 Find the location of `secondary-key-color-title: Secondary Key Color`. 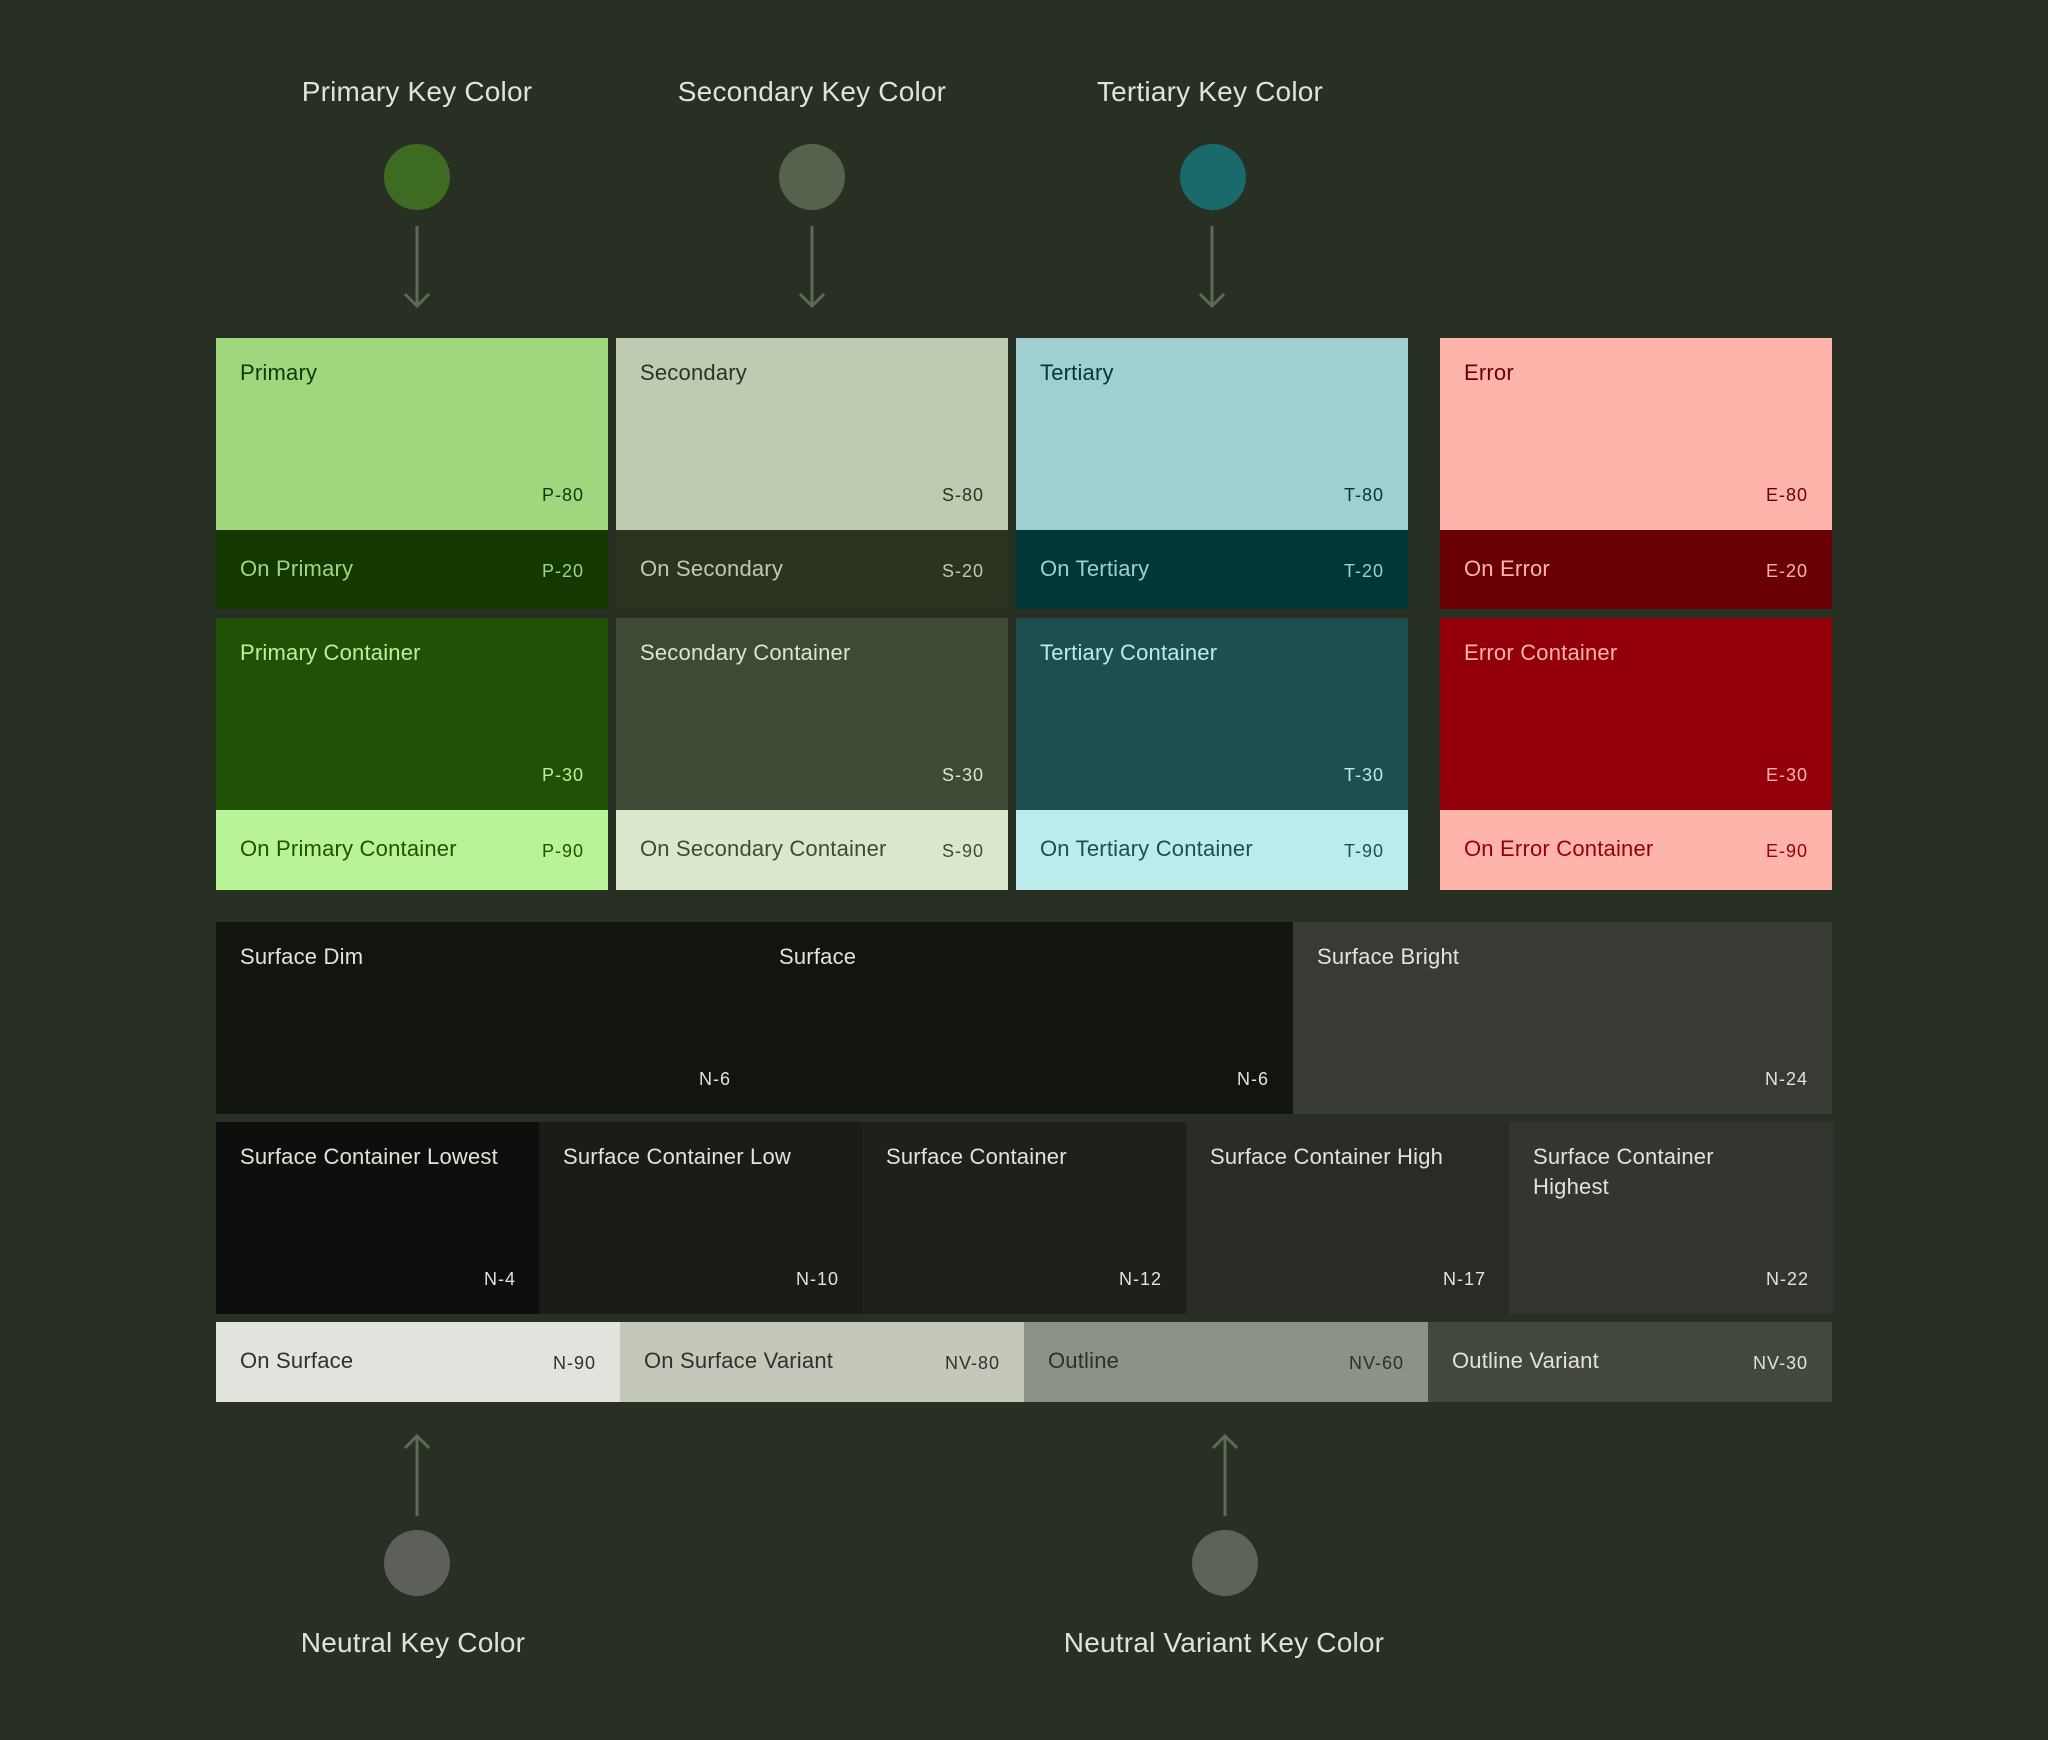

secondary-key-color-title: Secondary Key Color is located at coordinates (812, 91).